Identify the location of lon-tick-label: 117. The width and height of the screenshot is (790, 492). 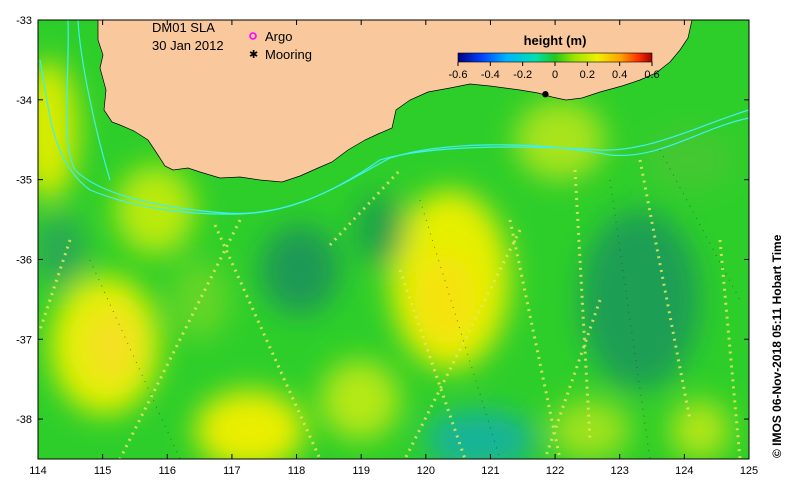
(232, 471).